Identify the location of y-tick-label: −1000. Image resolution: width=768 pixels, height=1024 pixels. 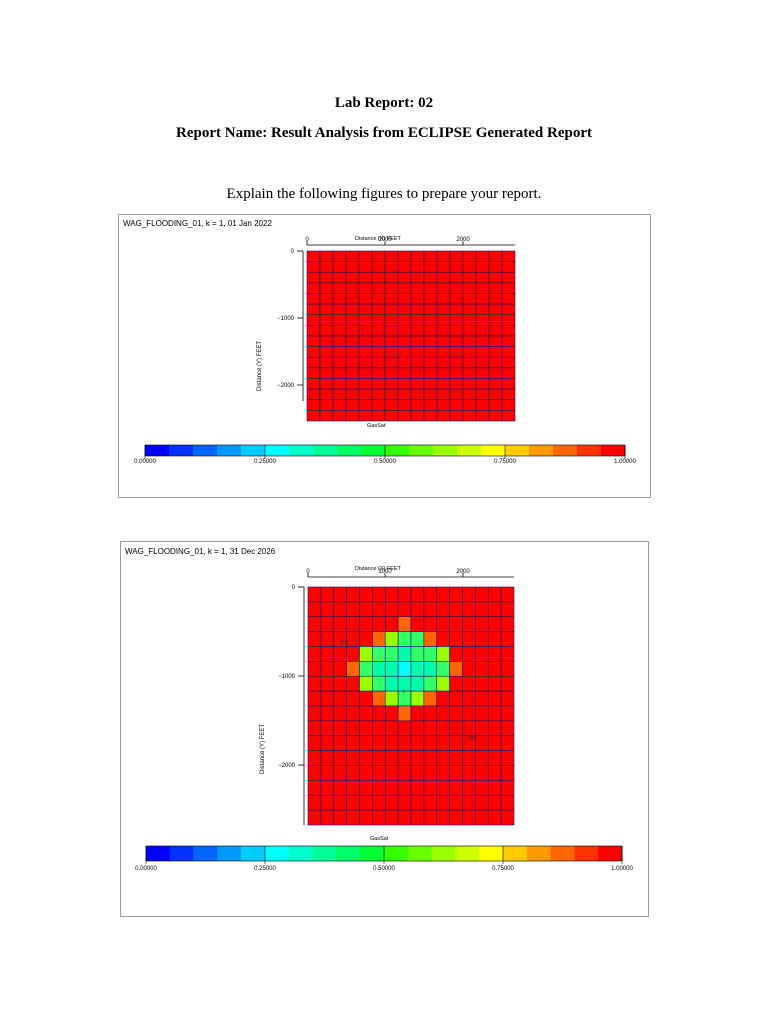
(286, 319).